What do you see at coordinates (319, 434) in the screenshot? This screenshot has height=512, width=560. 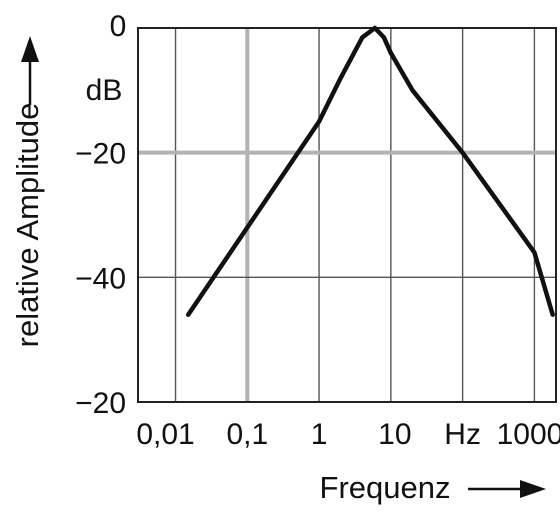 I see `x-tick-label: 1` at bounding box center [319, 434].